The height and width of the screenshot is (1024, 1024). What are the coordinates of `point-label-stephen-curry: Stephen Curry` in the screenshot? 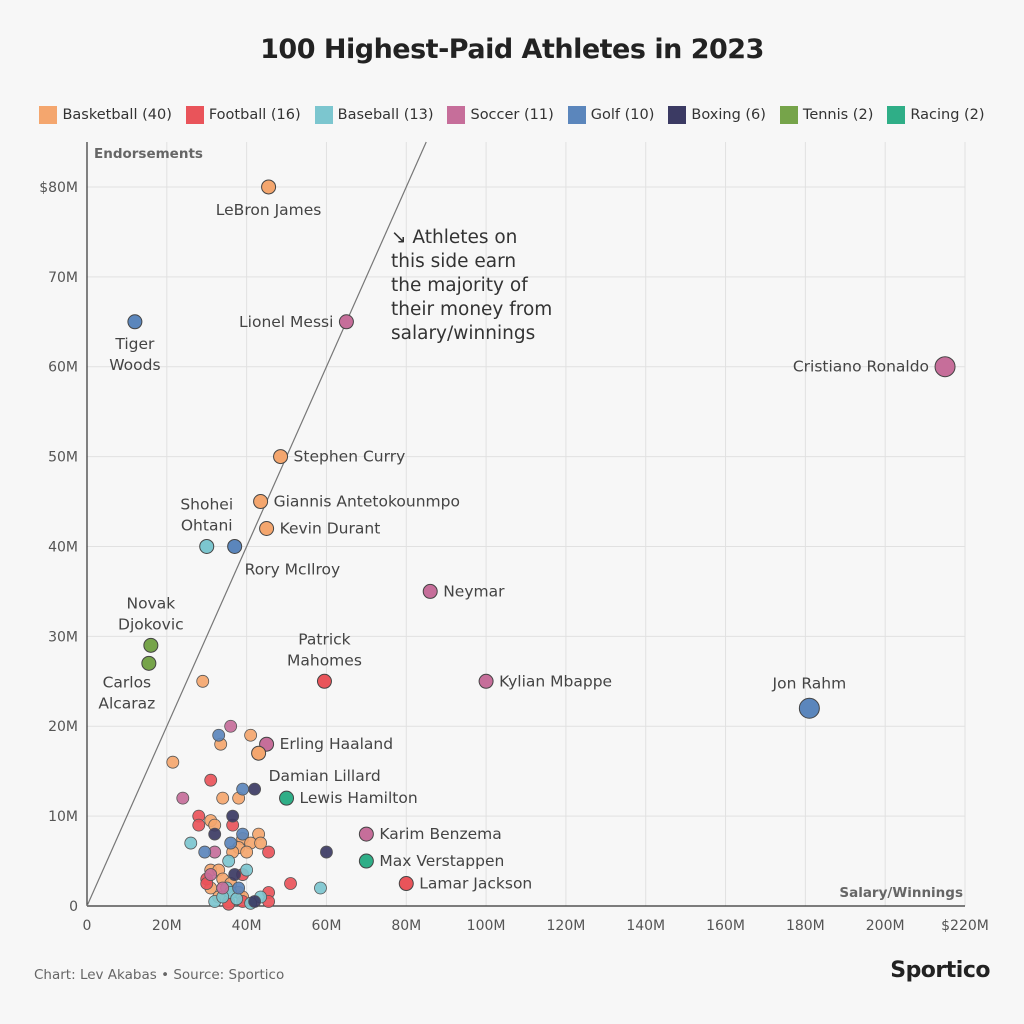 It's located at (350, 457).